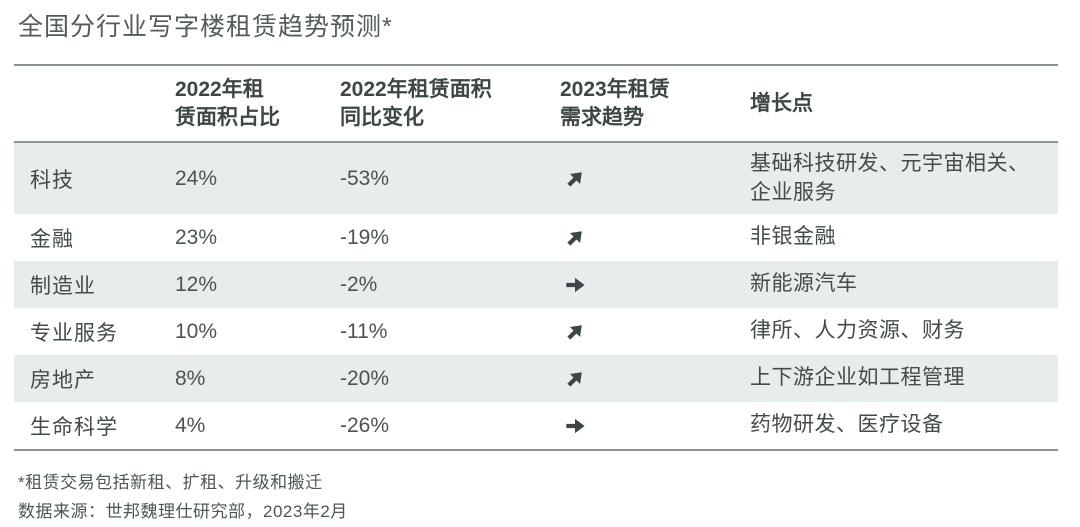  What do you see at coordinates (536, 237) in the screenshot?
I see `table-row-finance: 金融 23% -19% 非银金融` at bounding box center [536, 237].